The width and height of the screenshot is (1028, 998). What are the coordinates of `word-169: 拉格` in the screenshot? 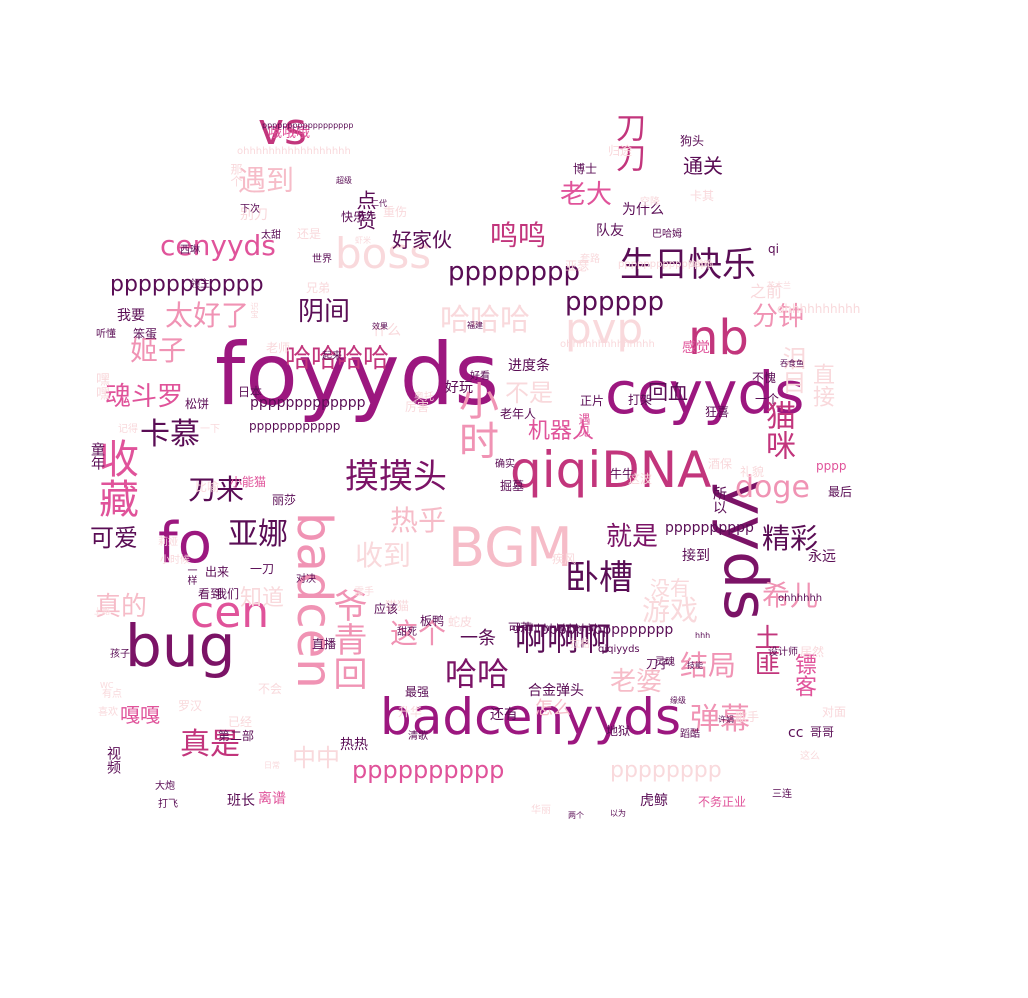 It's located at (580, 644).